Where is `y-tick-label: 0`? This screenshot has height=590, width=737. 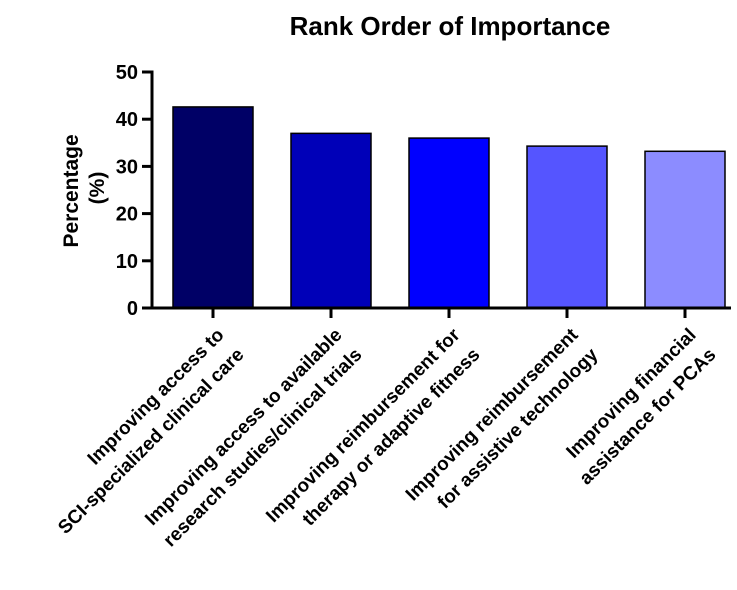
y-tick-label: 0 is located at coordinates (132, 309).